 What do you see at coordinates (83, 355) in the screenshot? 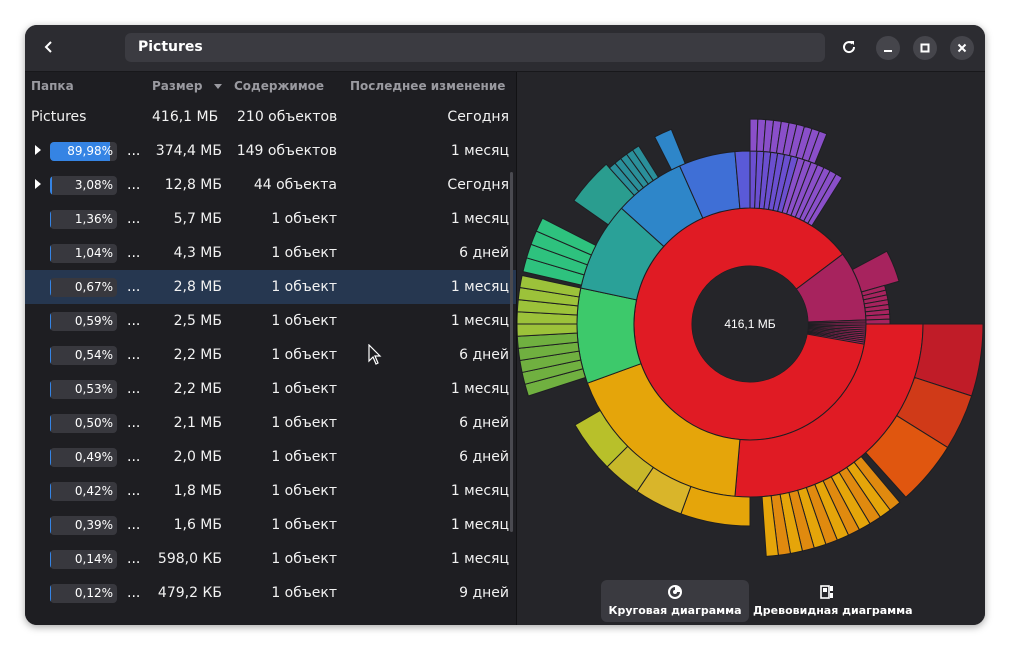
I see `percentage-bar: 0,54%` at bounding box center [83, 355].